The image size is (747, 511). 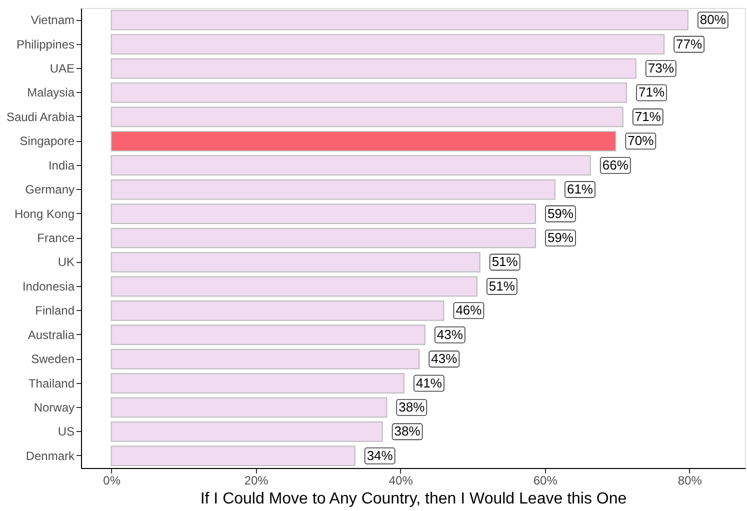 What do you see at coordinates (52, 20) in the screenshot?
I see `y-tick-label: Vietnam` at bounding box center [52, 20].